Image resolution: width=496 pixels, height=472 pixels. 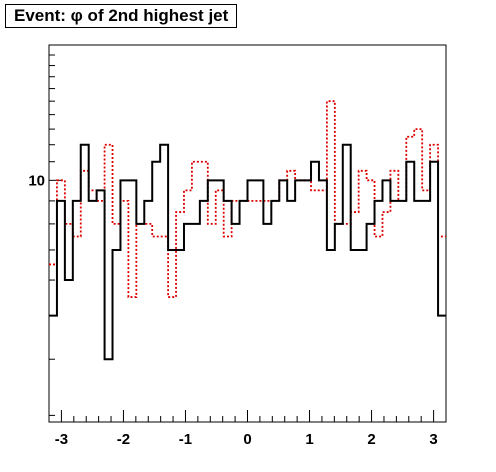 I want to click on chart-title: Event: φ of 2nd highest jet, so click(x=121, y=16).